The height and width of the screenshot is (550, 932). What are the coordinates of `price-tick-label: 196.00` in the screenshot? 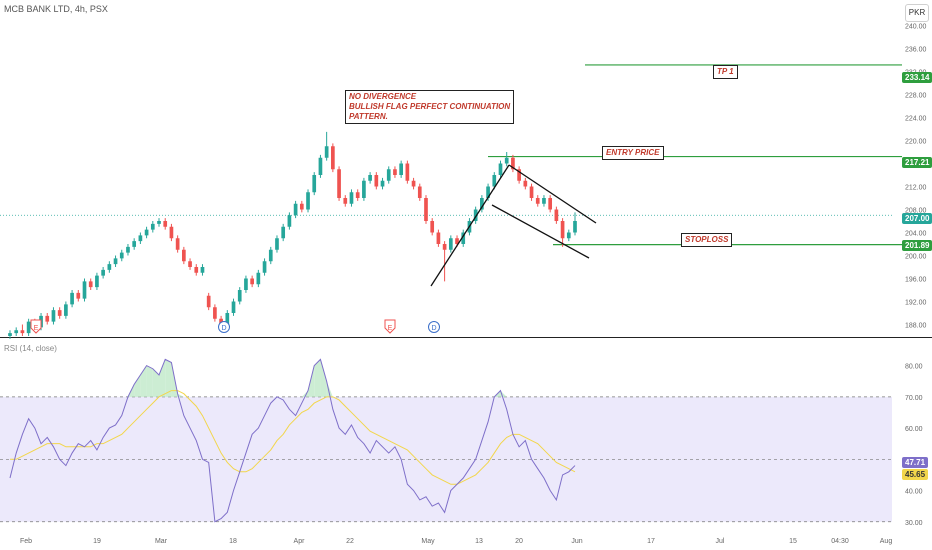 It's located at (916, 280).